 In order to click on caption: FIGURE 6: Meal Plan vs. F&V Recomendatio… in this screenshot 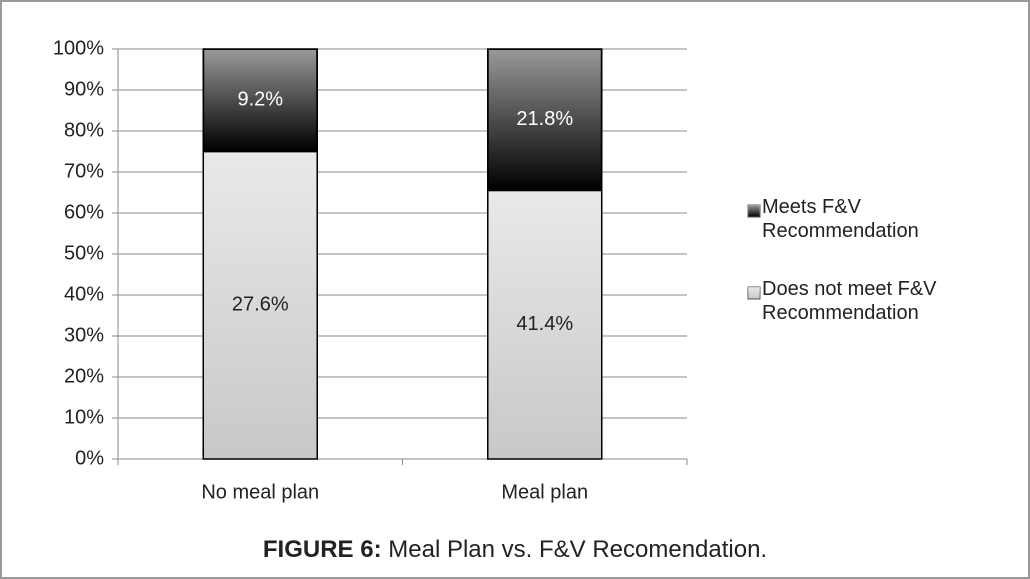, I will do `click(515, 549)`.